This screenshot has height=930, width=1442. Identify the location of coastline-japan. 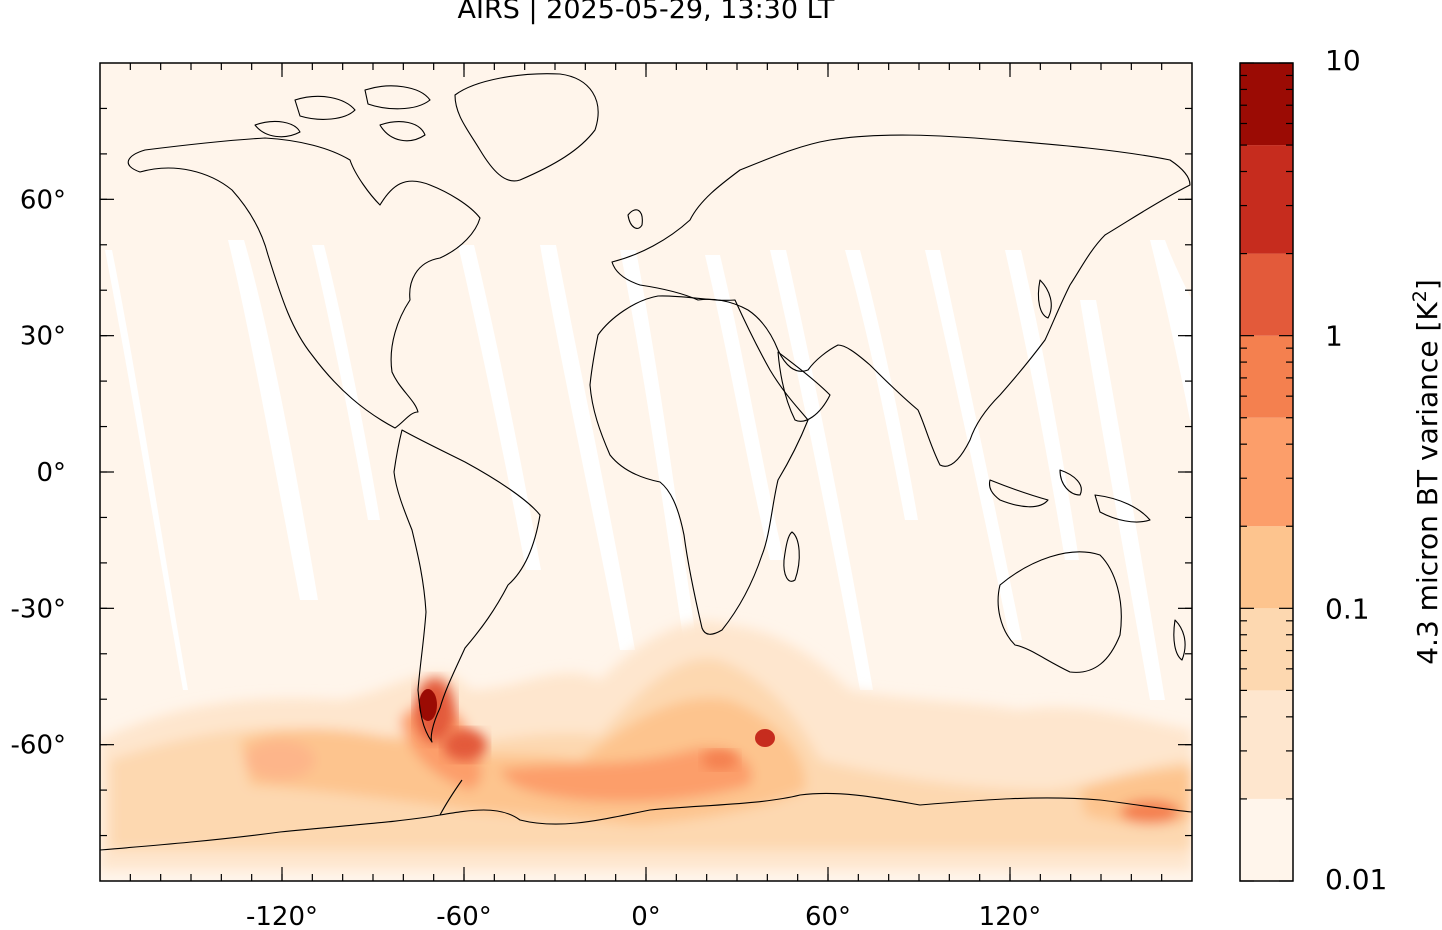
(1044, 299).